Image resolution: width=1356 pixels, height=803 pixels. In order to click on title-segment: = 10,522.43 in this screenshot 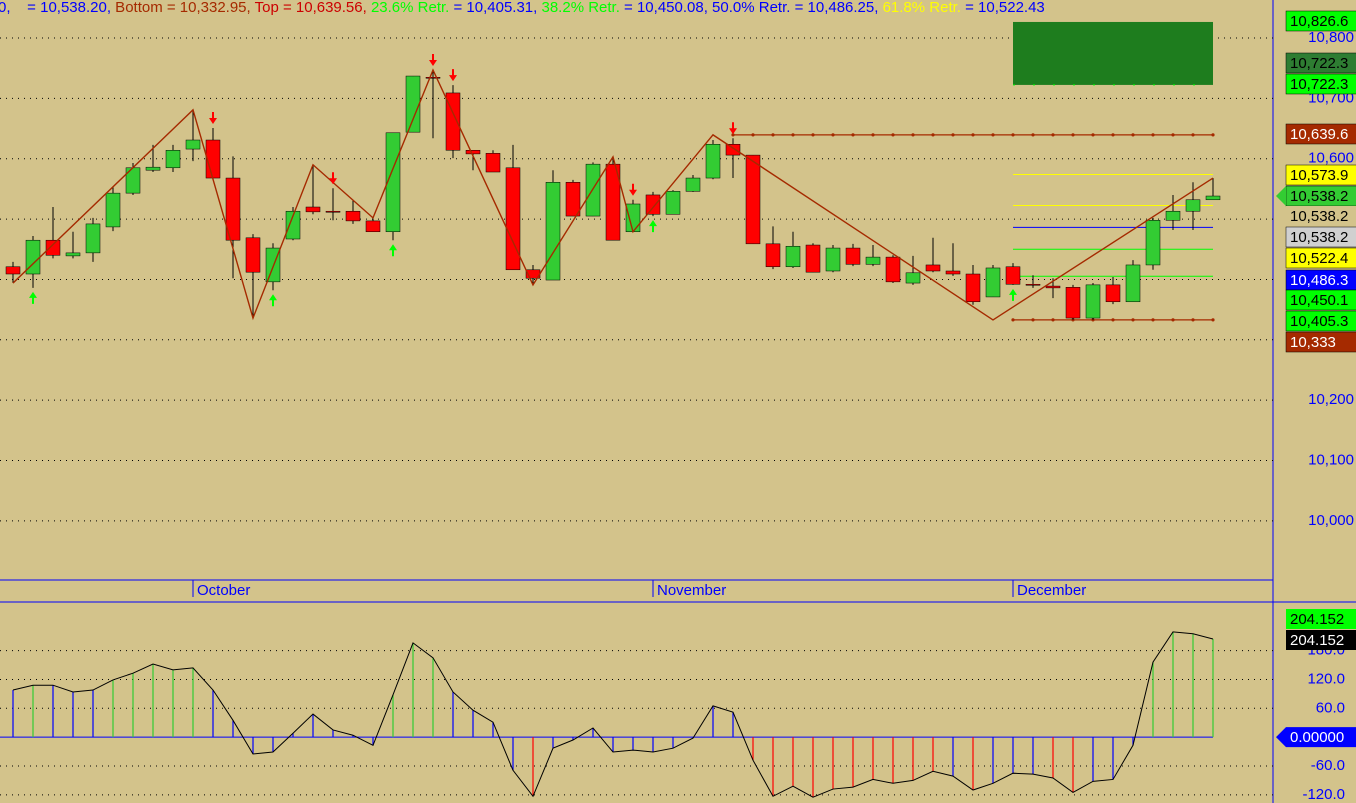, I will do `click(1003, 8)`.